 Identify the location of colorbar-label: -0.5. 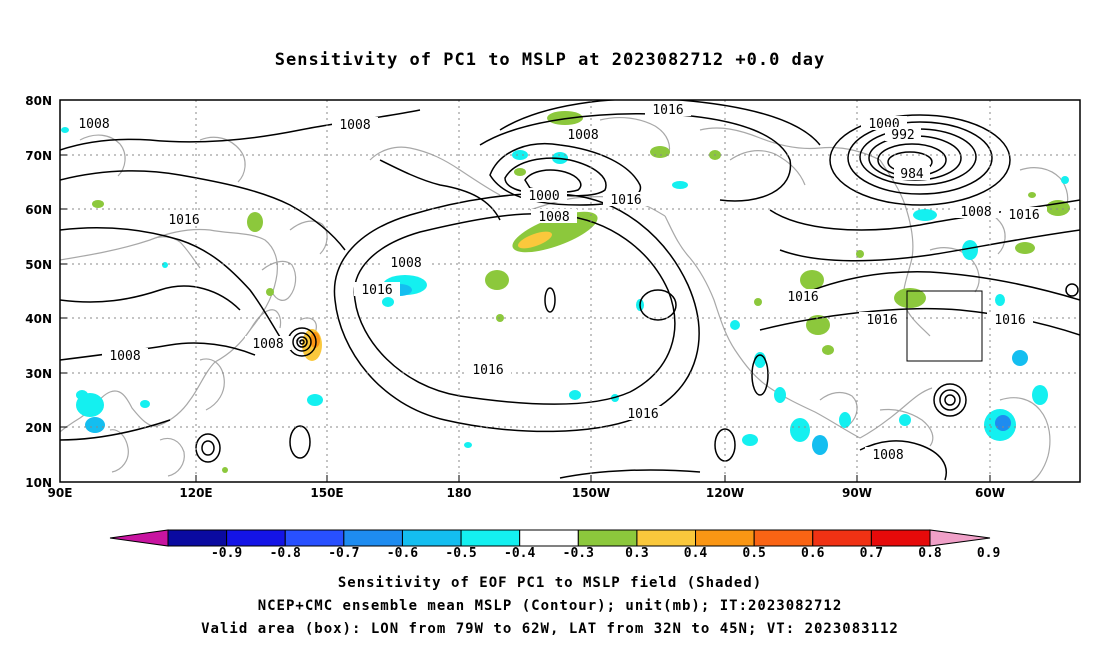
(460, 553).